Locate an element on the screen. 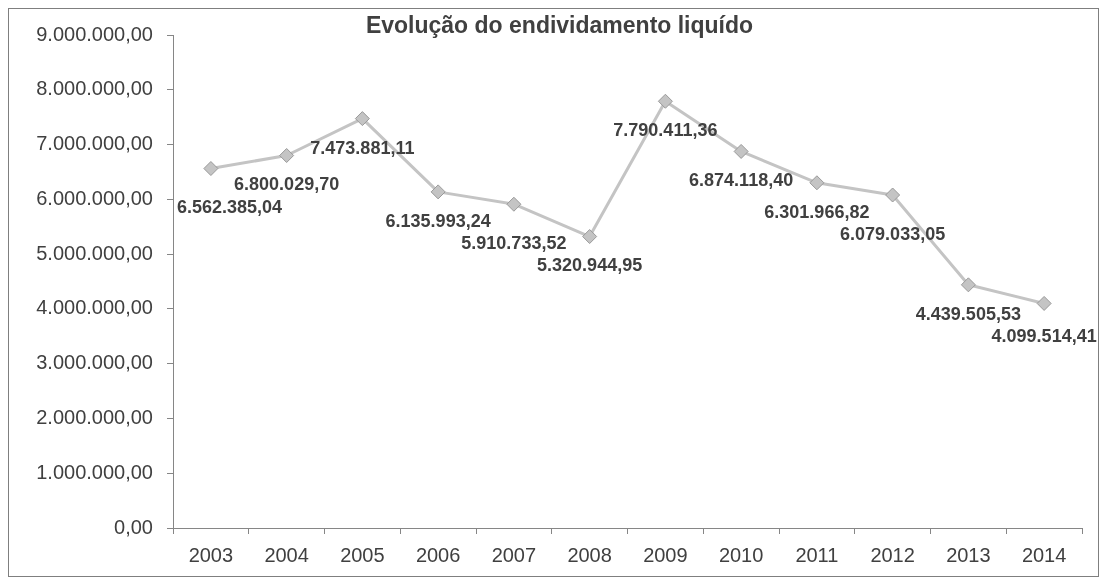 The height and width of the screenshot is (583, 1107). x-tick-label: 2014 is located at coordinates (1044, 554).